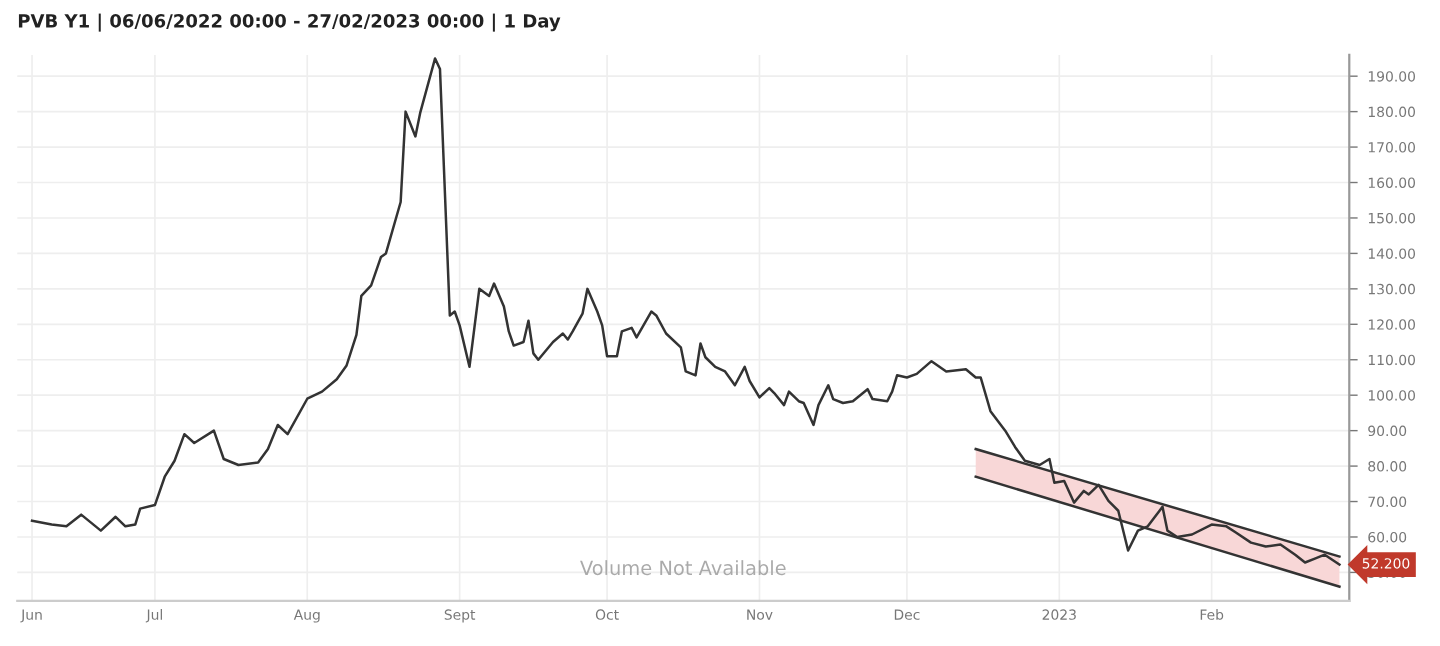  What do you see at coordinates (683, 568) in the screenshot?
I see `annotation: Volume Not Available` at bounding box center [683, 568].